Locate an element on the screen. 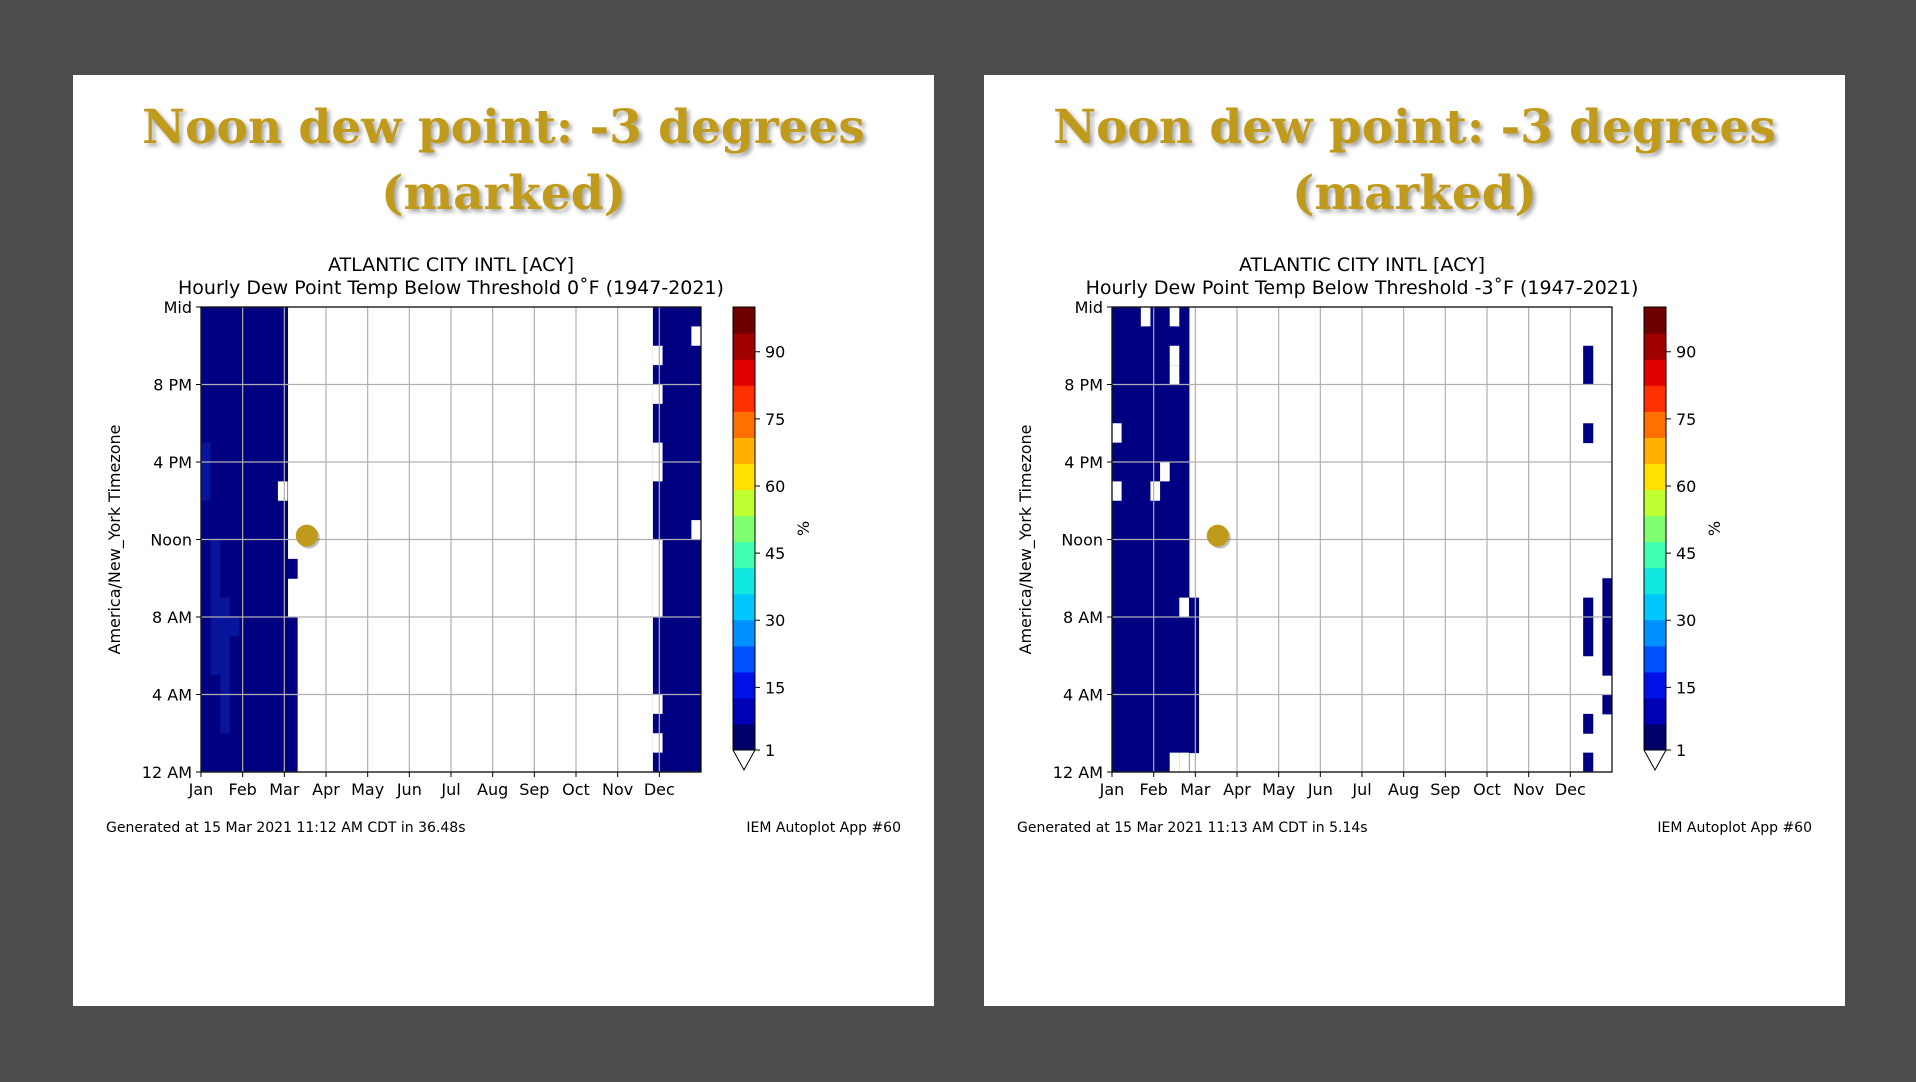  colorbar-tick-label: 1 is located at coordinates (770, 750).